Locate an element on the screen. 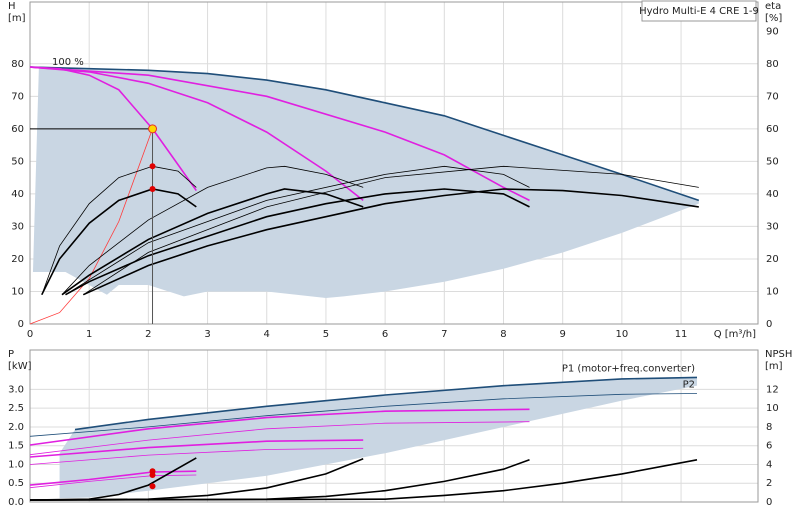 This screenshot has width=800, height=520. y2-axis-label: NPSH is located at coordinates (778, 354).